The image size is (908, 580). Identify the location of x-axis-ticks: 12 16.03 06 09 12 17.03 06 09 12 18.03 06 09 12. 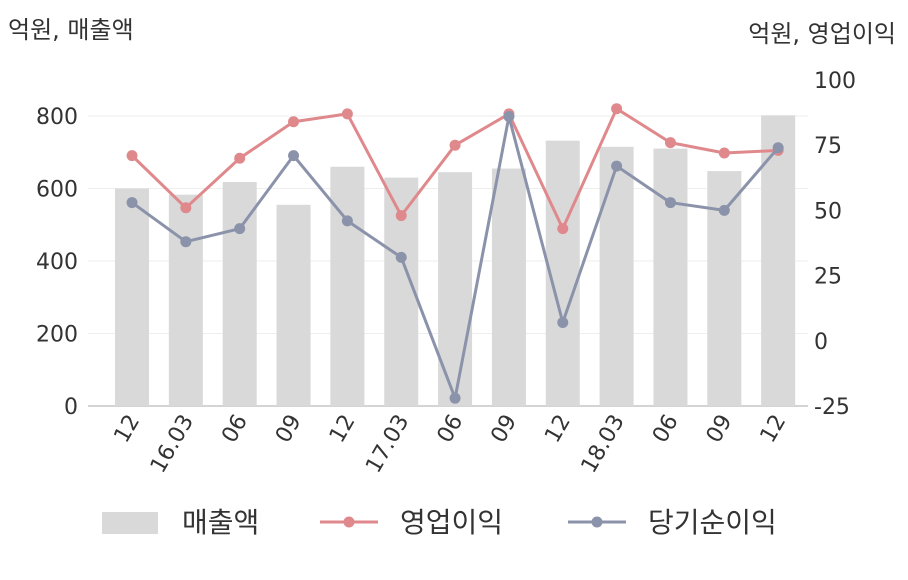
(451, 444).